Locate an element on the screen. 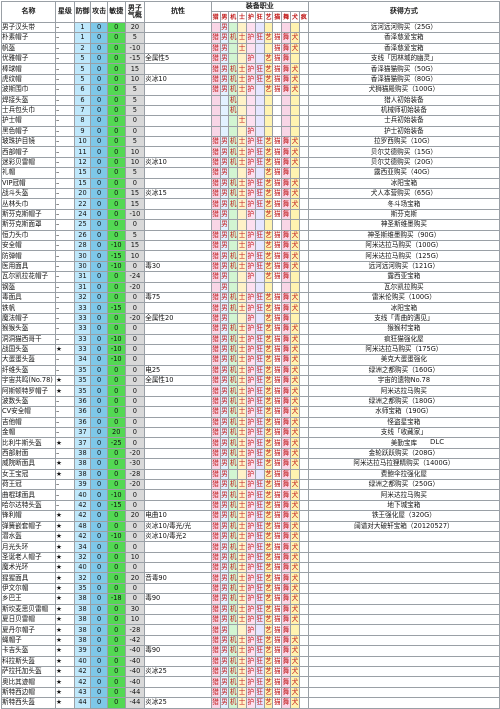 The image size is (500, 709). table-row: 防弹帽 –30 0 -15 10 猎男机士护狂艺猫舞犬阿米达拉马购买（125G） is located at coordinates (250, 256).